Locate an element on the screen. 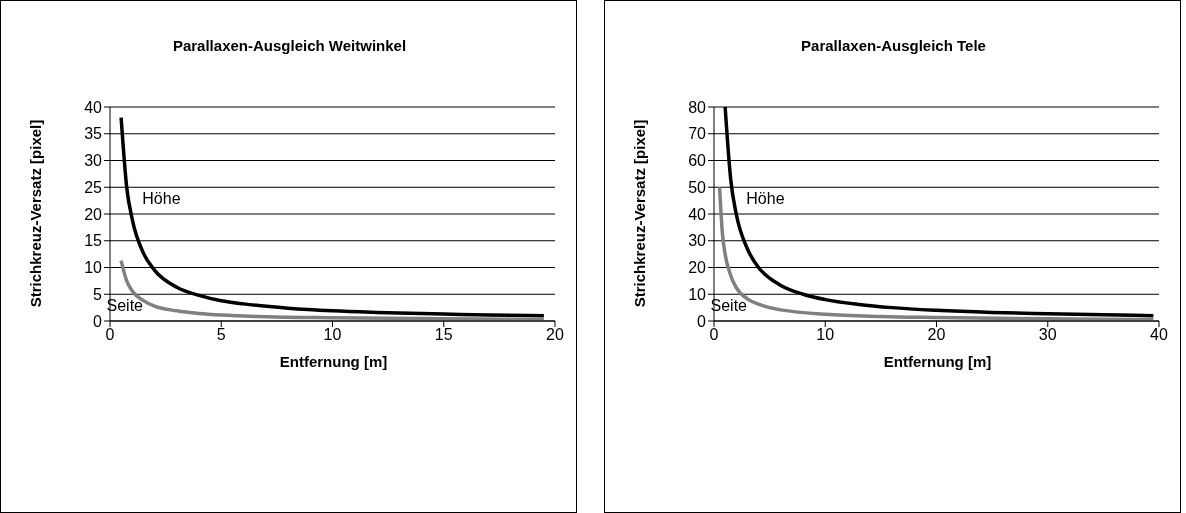 The image size is (1186, 513). chart-title: Parallaxen-Ausgleich Weitwinkel is located at coordinates (289, 45).